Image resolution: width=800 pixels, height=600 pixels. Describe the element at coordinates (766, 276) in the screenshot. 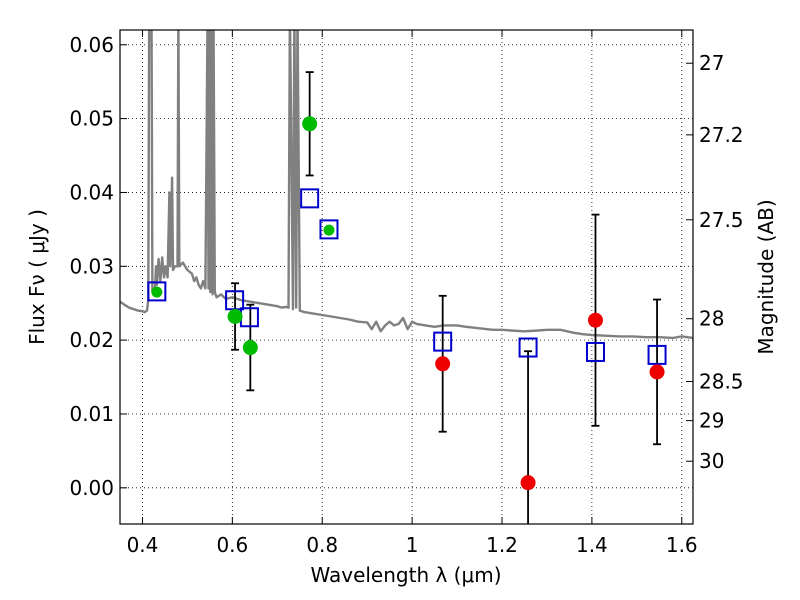

I see `right-axis-label: Magnitude (AB)` at that location.